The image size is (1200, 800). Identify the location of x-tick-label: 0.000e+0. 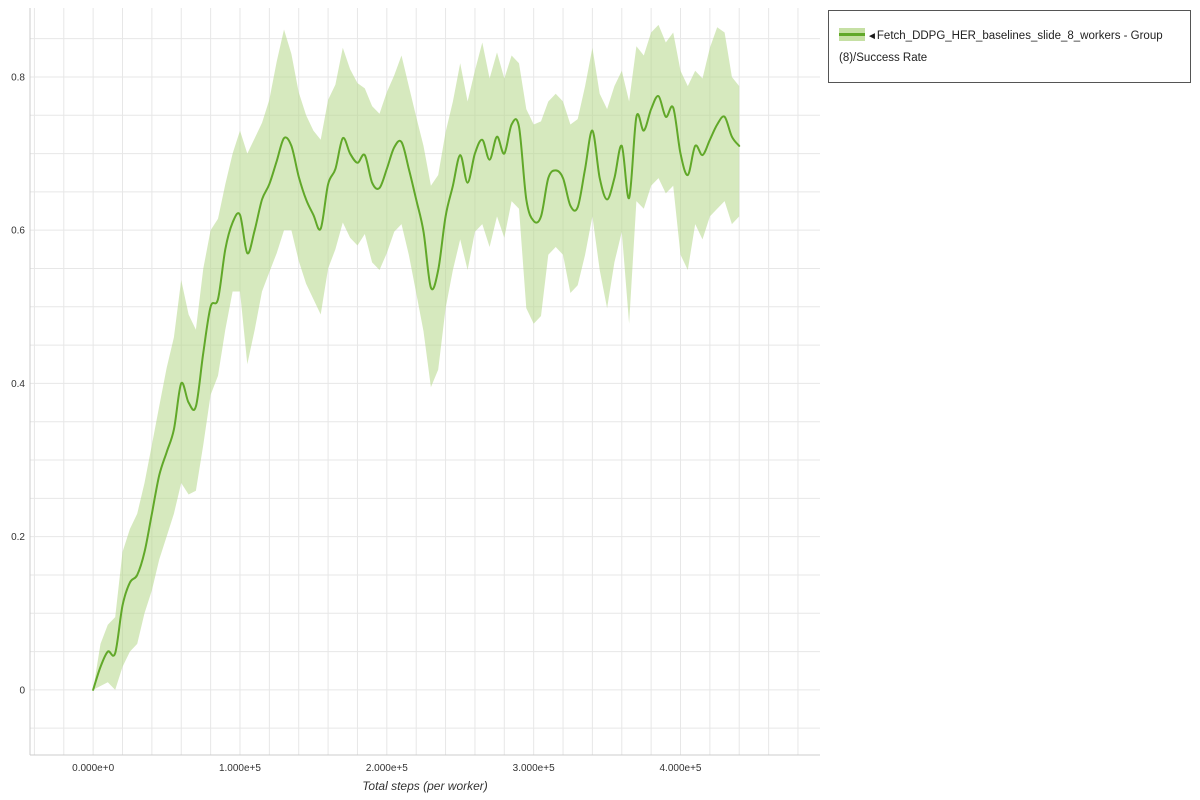
(93, 768).